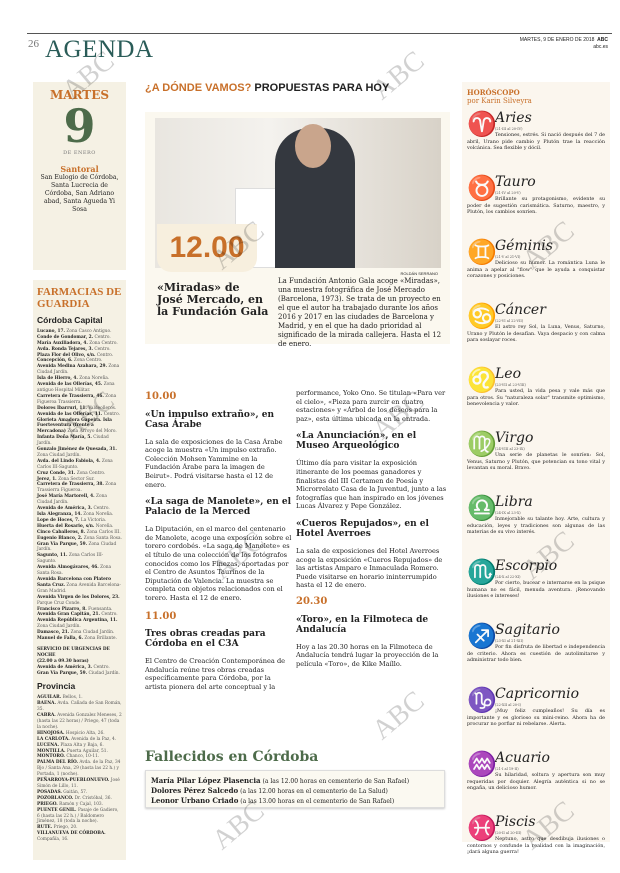 This screenshot has width=620, height=873. I want to click on pharmacy-address: Conde de Gondomar, 2., so click(65, 337).